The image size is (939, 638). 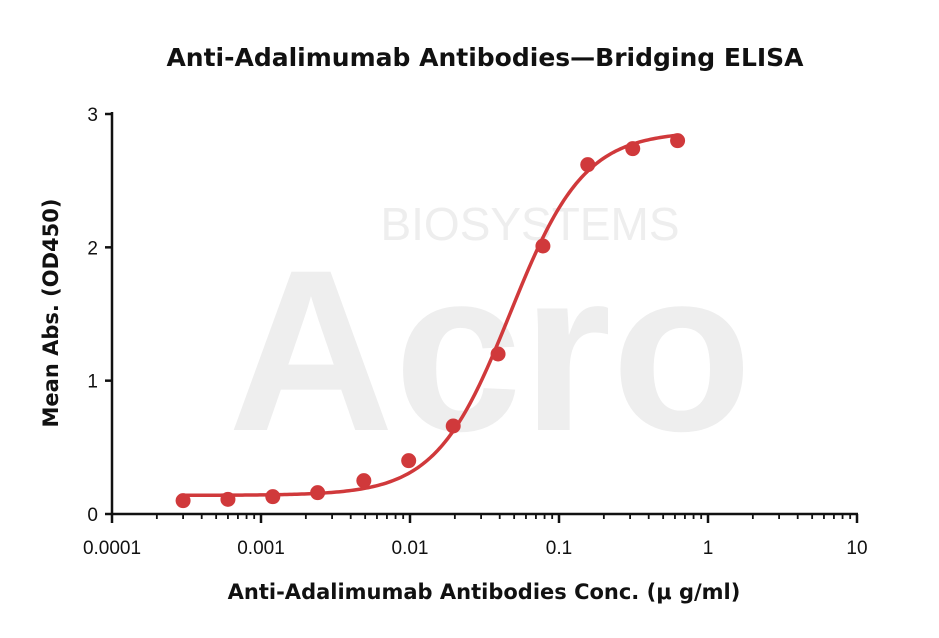 I want to click on x-tick-label-2: 0.01, so click(x=410, y=548).